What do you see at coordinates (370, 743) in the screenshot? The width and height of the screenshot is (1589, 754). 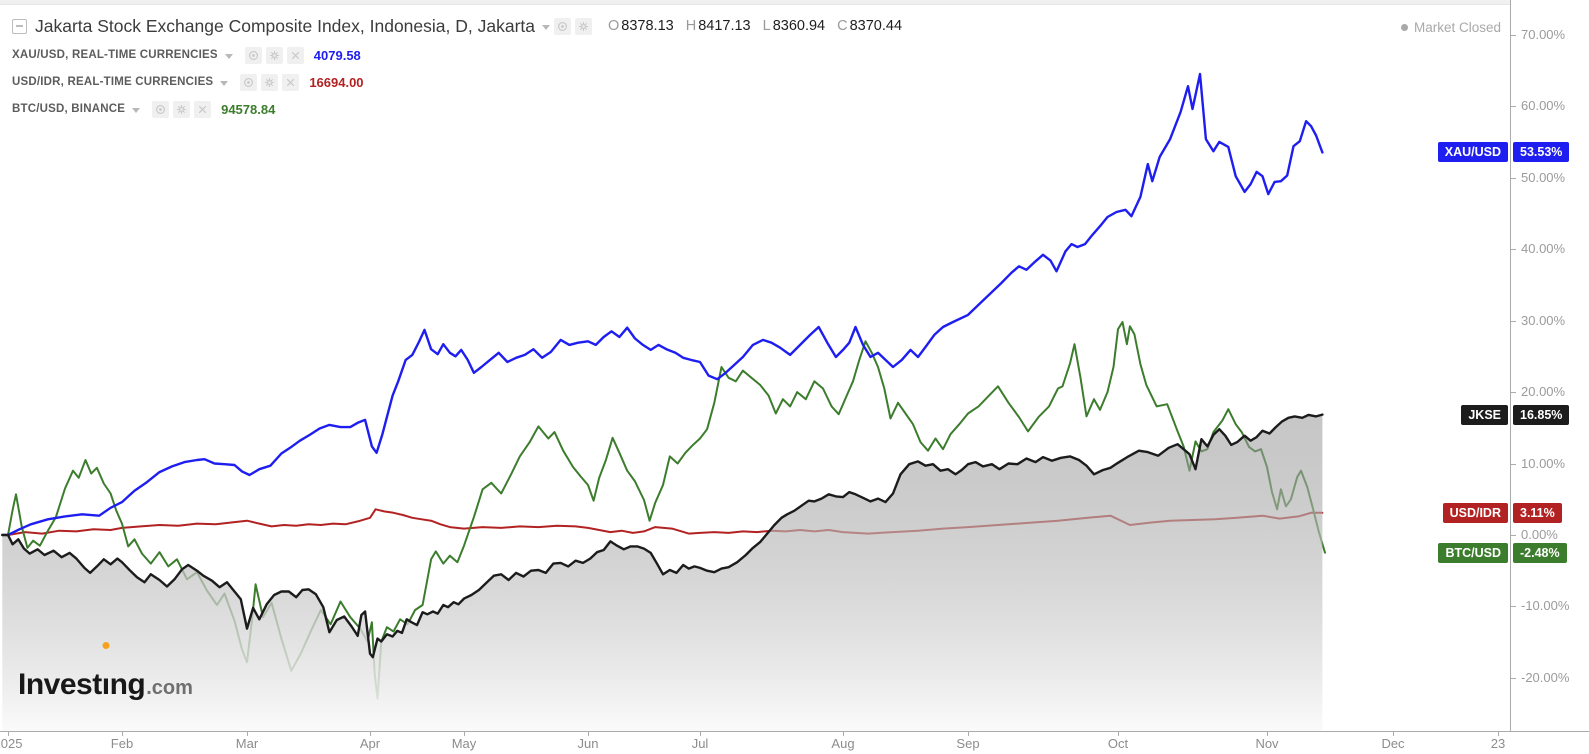 I see `x-axis-label: Apr` at bounding box center [370, 743].